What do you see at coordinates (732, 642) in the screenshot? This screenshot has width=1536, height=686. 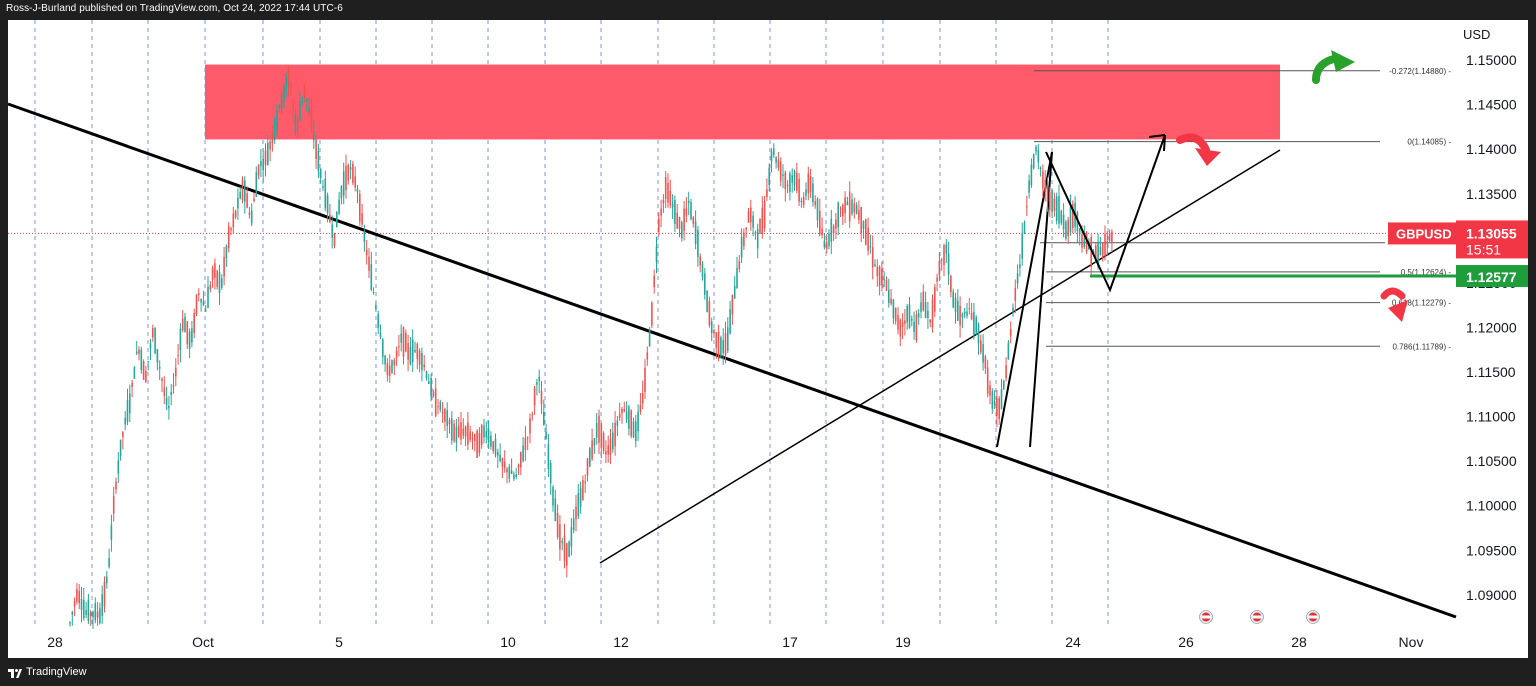 I see `time-axis` at bounding box center [732, 642].